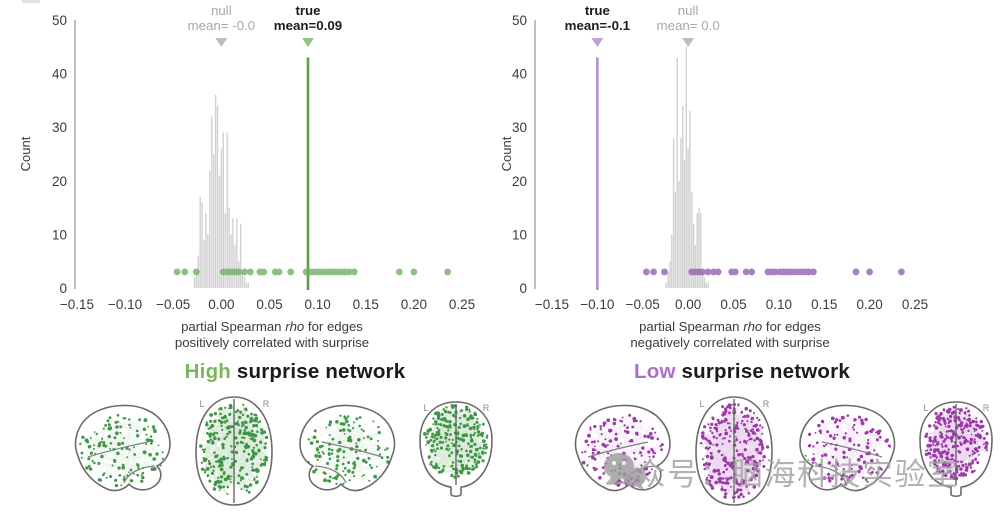  Describe the element at coordinates (196, 272) in the screenshot. I see `edge-dot` at that location.